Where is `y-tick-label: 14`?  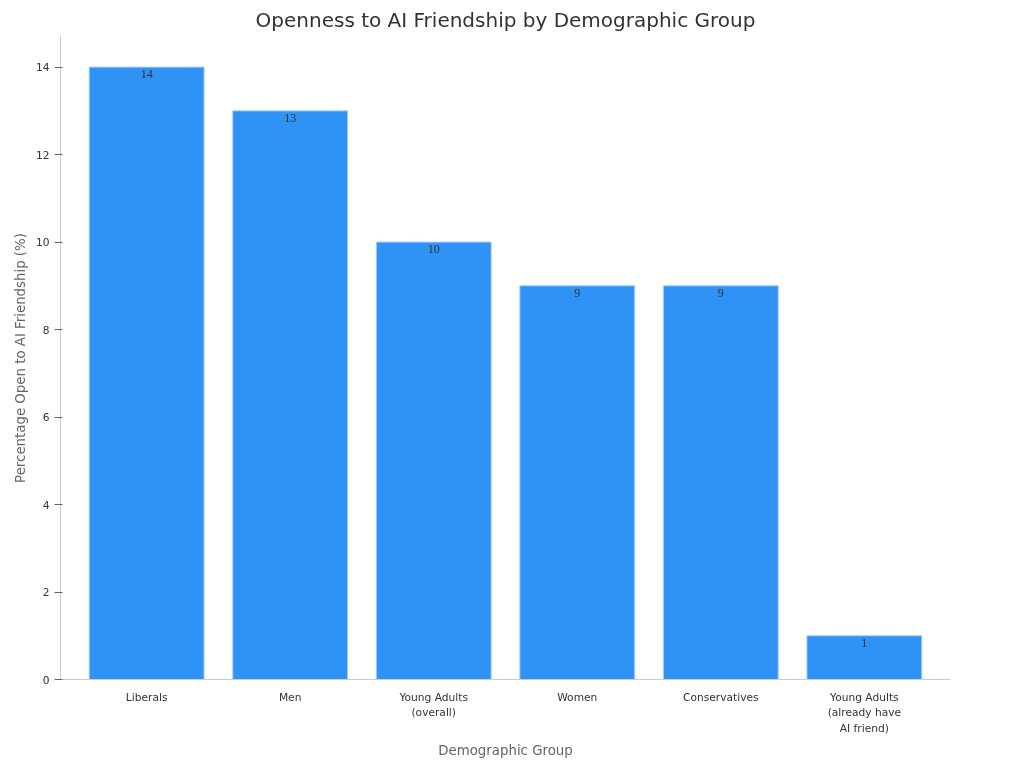 y-tick-label: 14 is located at coordinates (42, 68).